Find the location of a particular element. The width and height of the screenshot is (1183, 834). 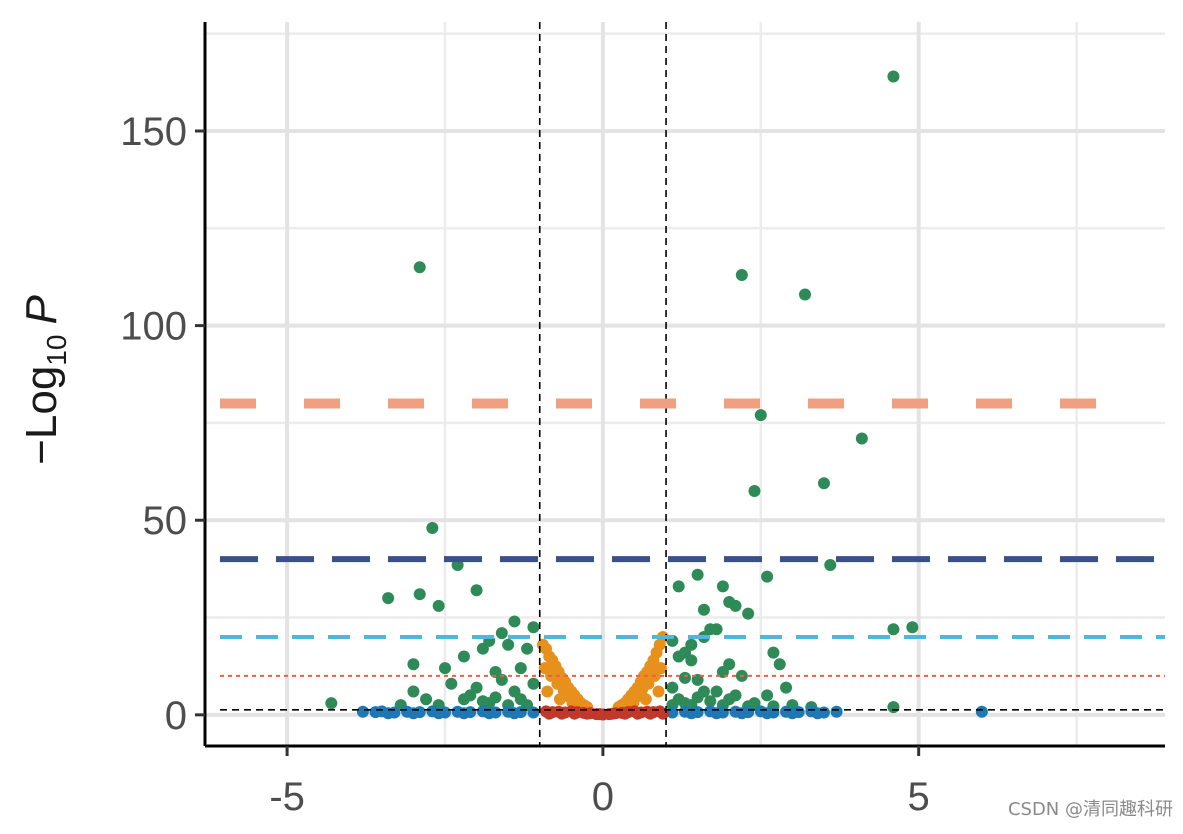

watermark: CSDN @清同趣科研 is located at coordinates (1090, 809).